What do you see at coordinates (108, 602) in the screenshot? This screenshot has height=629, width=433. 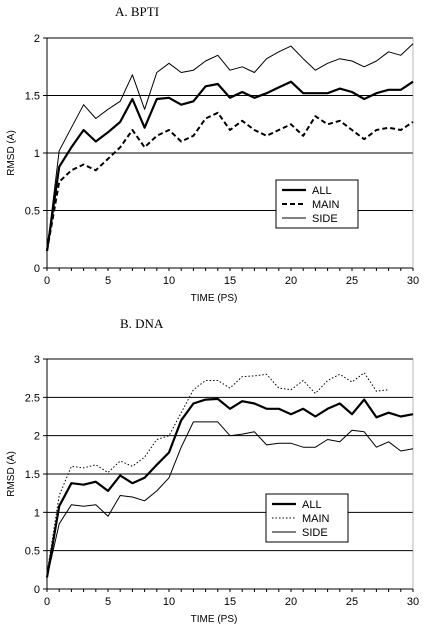 I see `b-xtick-label-1: 5` at bounding box center [108, 602].